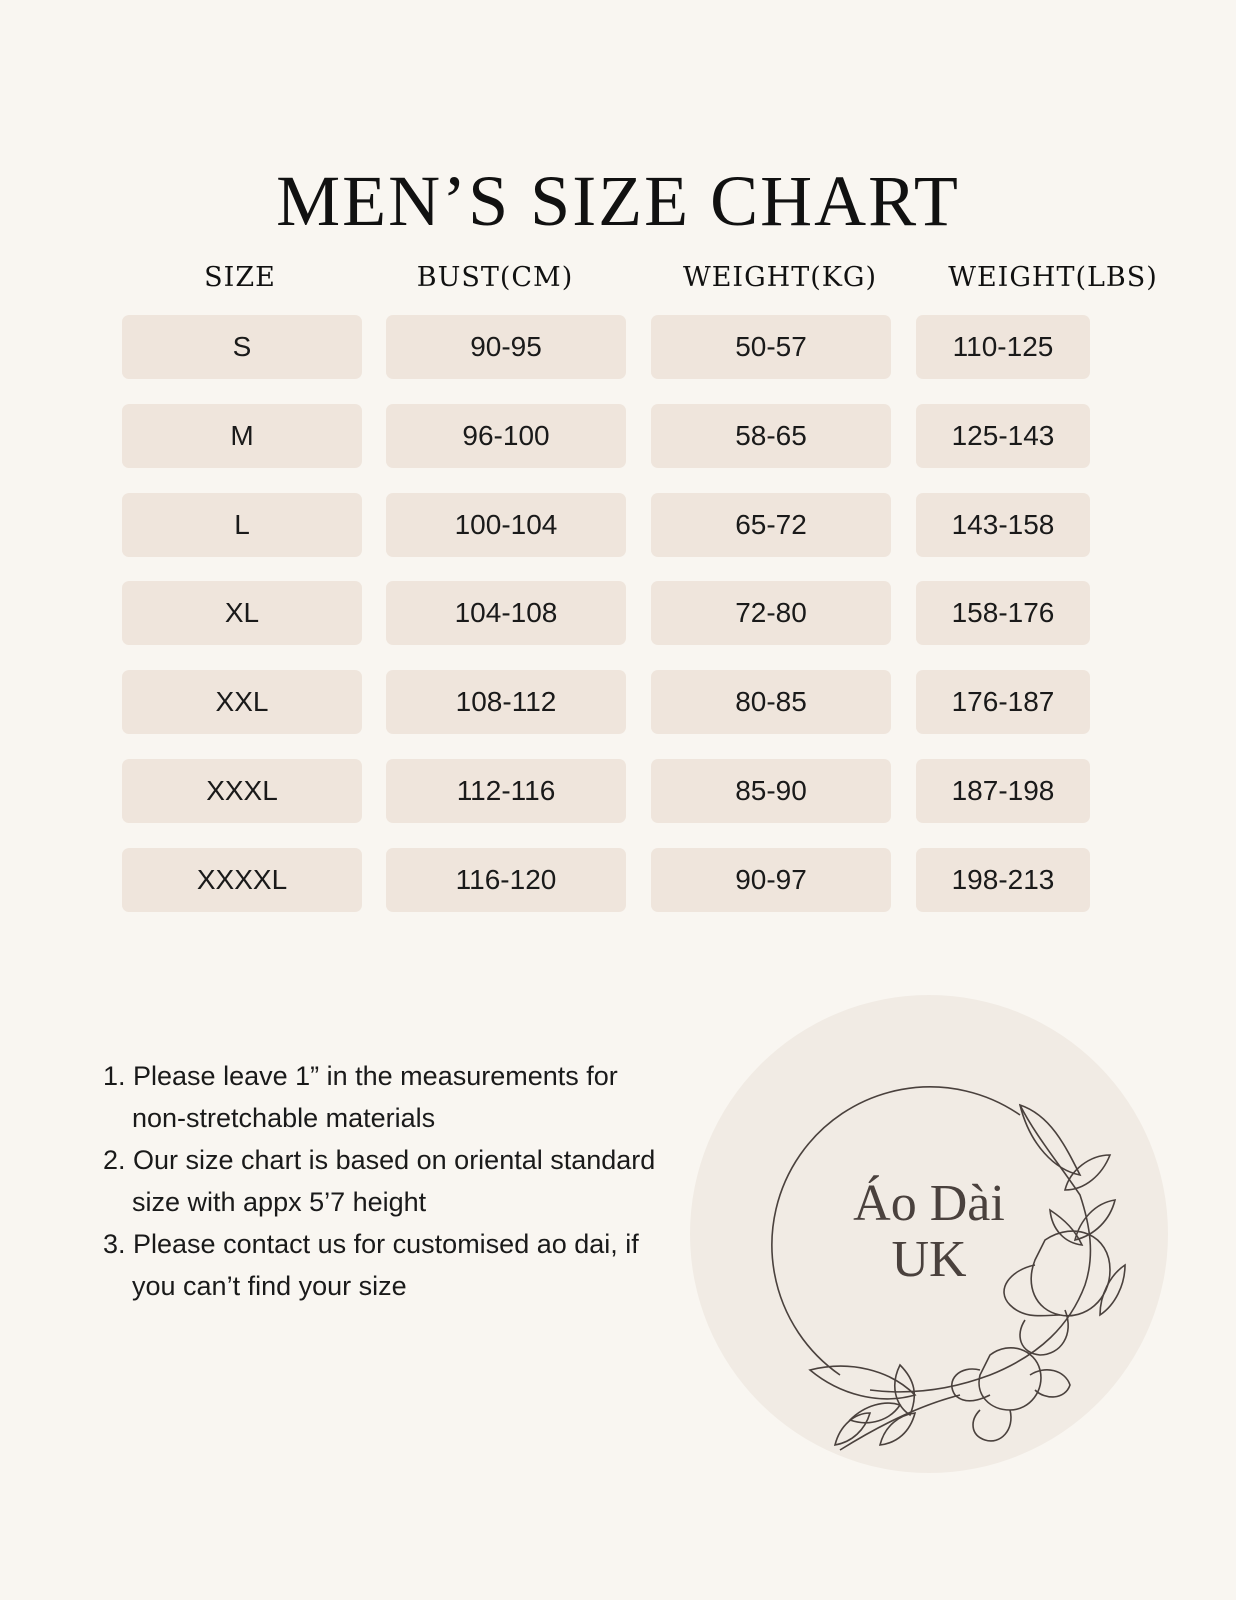 The width and height of the screenshot is (1236, 1600). Describe the element at coordinates (771, 613) in the screenshot. I see `table-cell-weight-kg: 72-80` at that location.